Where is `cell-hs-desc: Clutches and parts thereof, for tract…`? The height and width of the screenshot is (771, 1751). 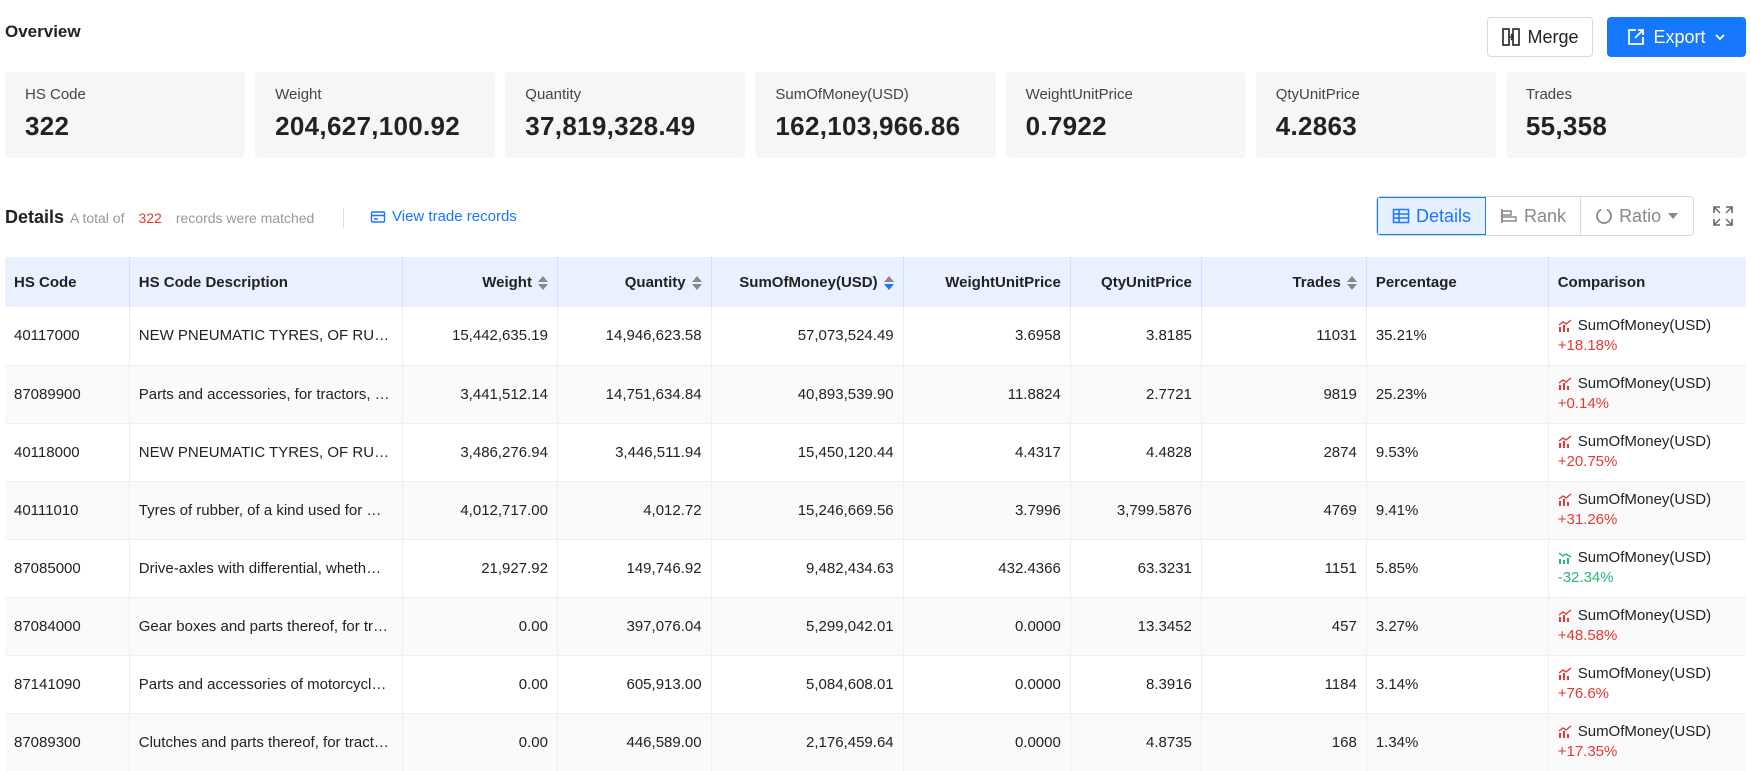
cell-hs-desc: Clutches and parts thereof, for tract… is located at coordinates (266, 742).